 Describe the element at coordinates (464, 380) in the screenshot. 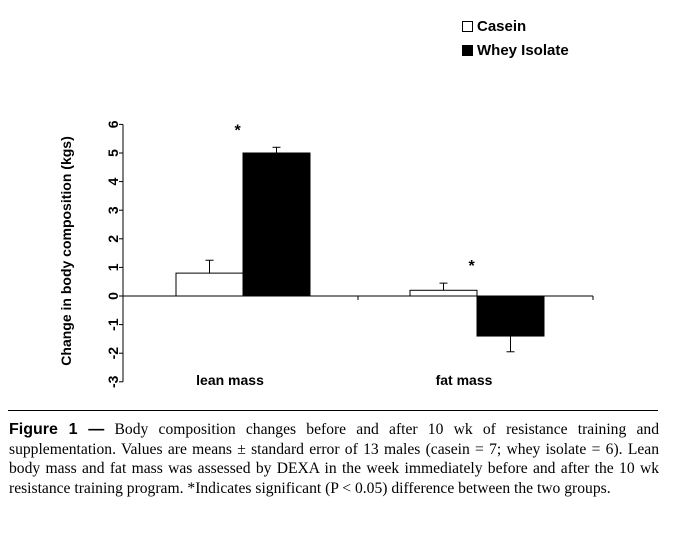

I see `category-label: fat mass` at that location.